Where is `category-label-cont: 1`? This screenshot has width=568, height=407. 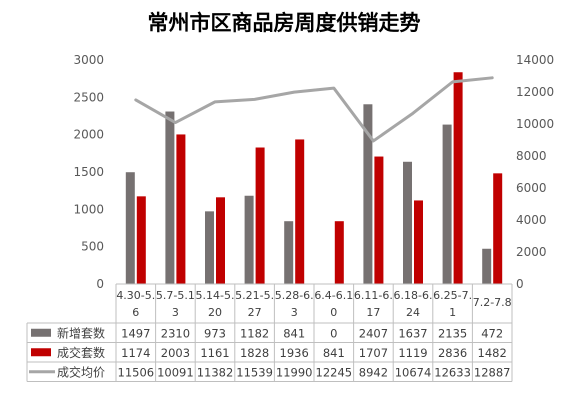 category-label-cont: 1 is located at coordinates (452, 312).